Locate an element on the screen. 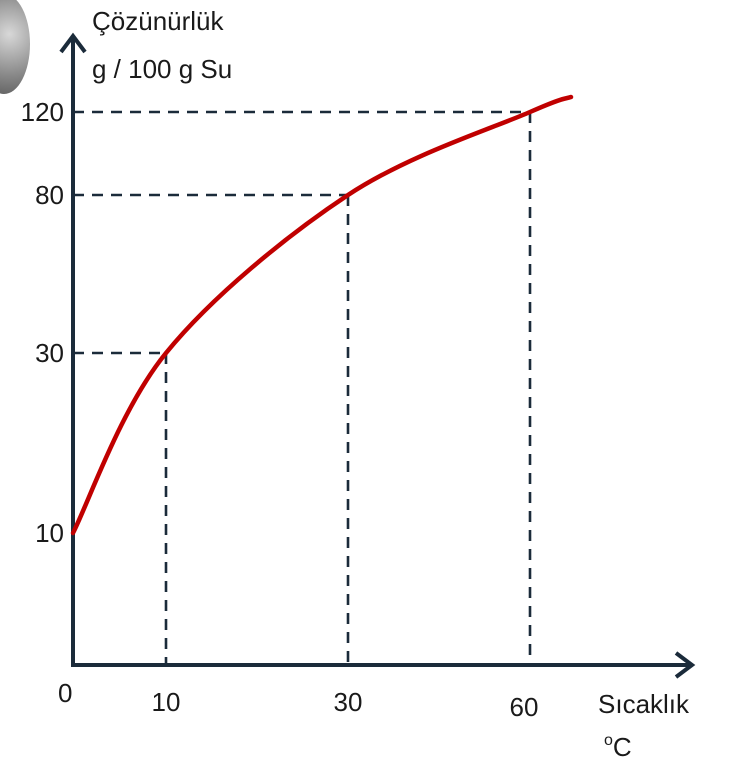  x-tick-label-60: 60 is located at coordinates (524, 707).